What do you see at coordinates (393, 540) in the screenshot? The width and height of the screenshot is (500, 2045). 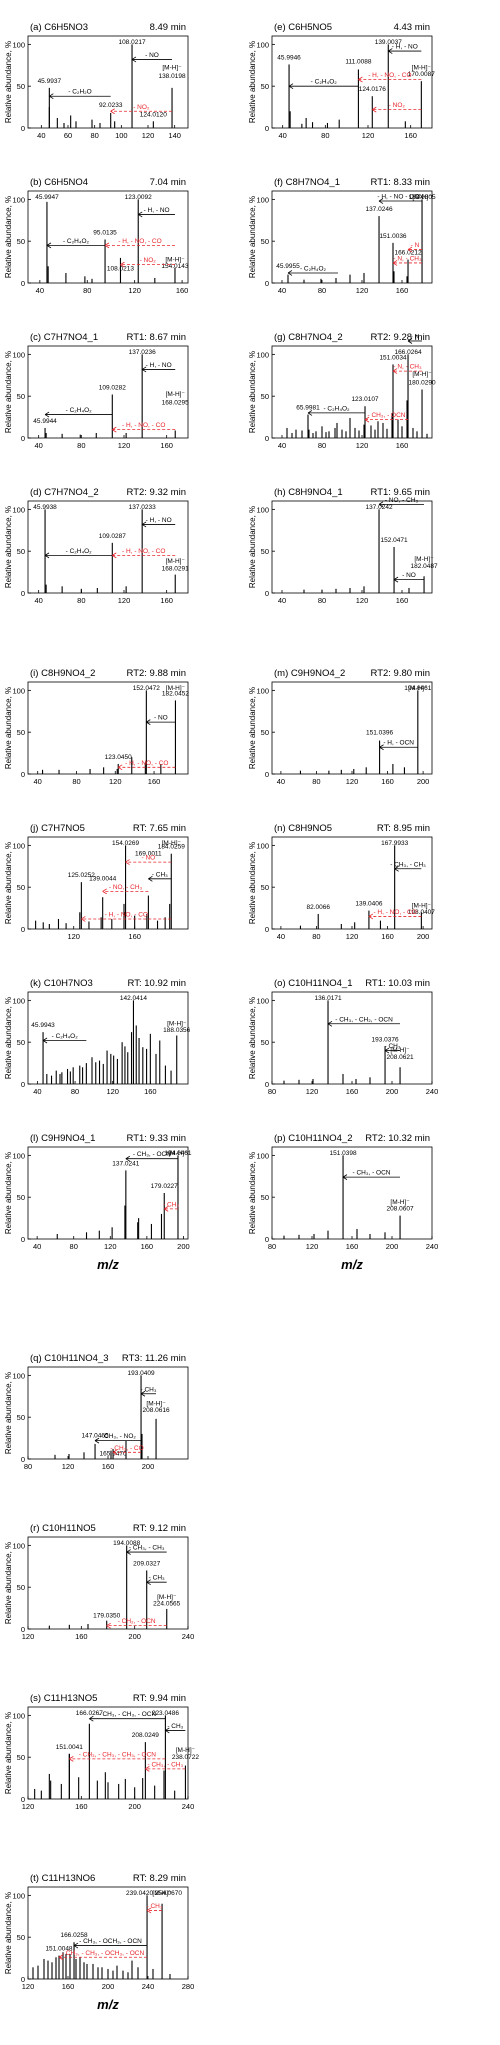 I see `peak-label: 152.0471` at bounding box center [393, 540].